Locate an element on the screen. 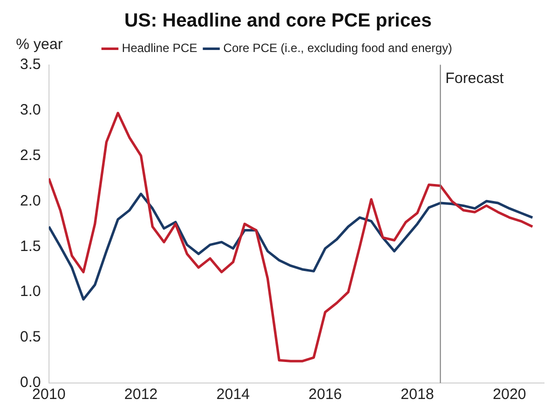 The image size is (560, 419). x-tick-label: 2014 is located at coordinates (233, 395).